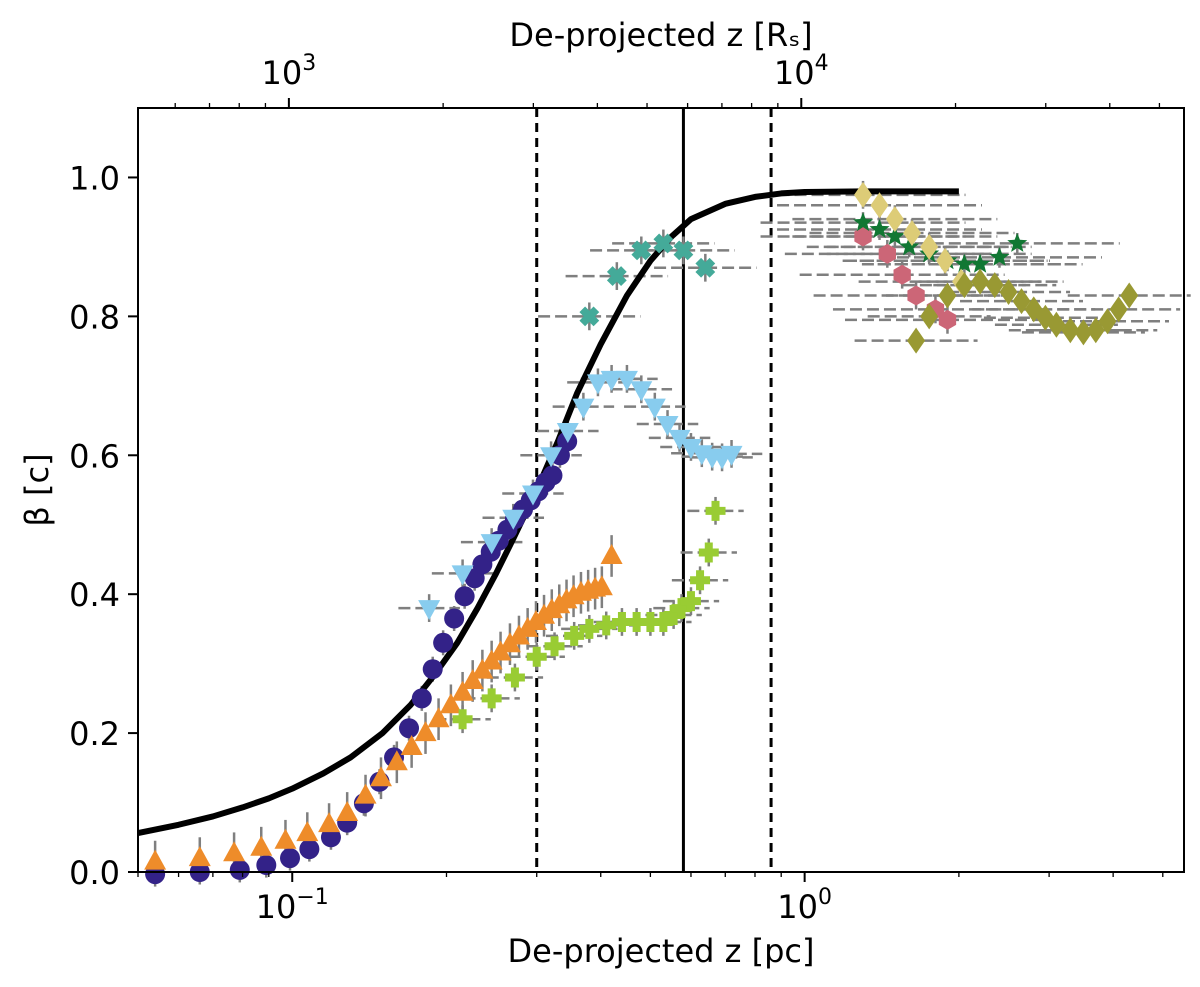  I want to click on top-tick-label: 10⁴, so click(801, 71).